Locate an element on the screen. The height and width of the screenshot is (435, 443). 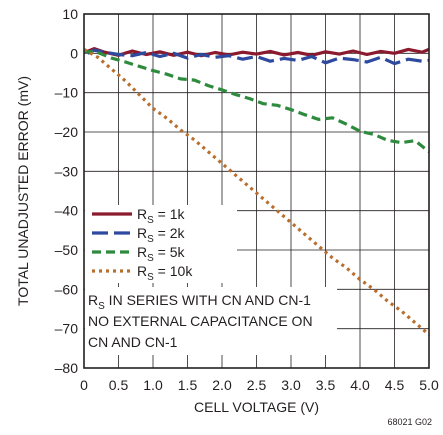
y-tick-labels: 10 0 –10 –20 –30 –40 –50 –60 –70 –80 is located at coordinates (67, 191).